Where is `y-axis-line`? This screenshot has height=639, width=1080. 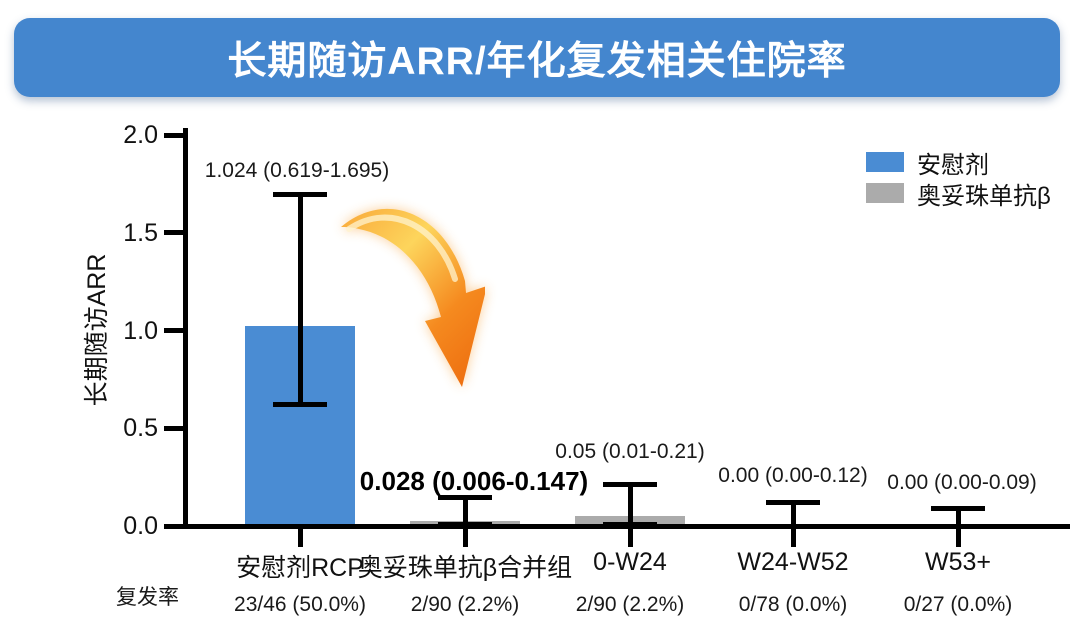
y-axis-line is located at coordinates (185, 328).